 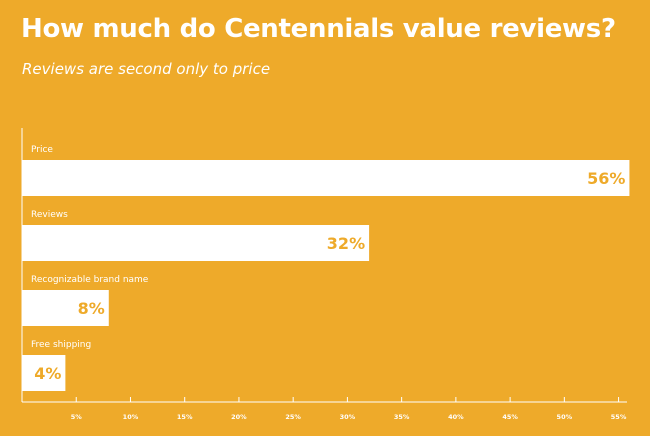 I want to click on category-label: Reviews, so click(x=49, y=215).